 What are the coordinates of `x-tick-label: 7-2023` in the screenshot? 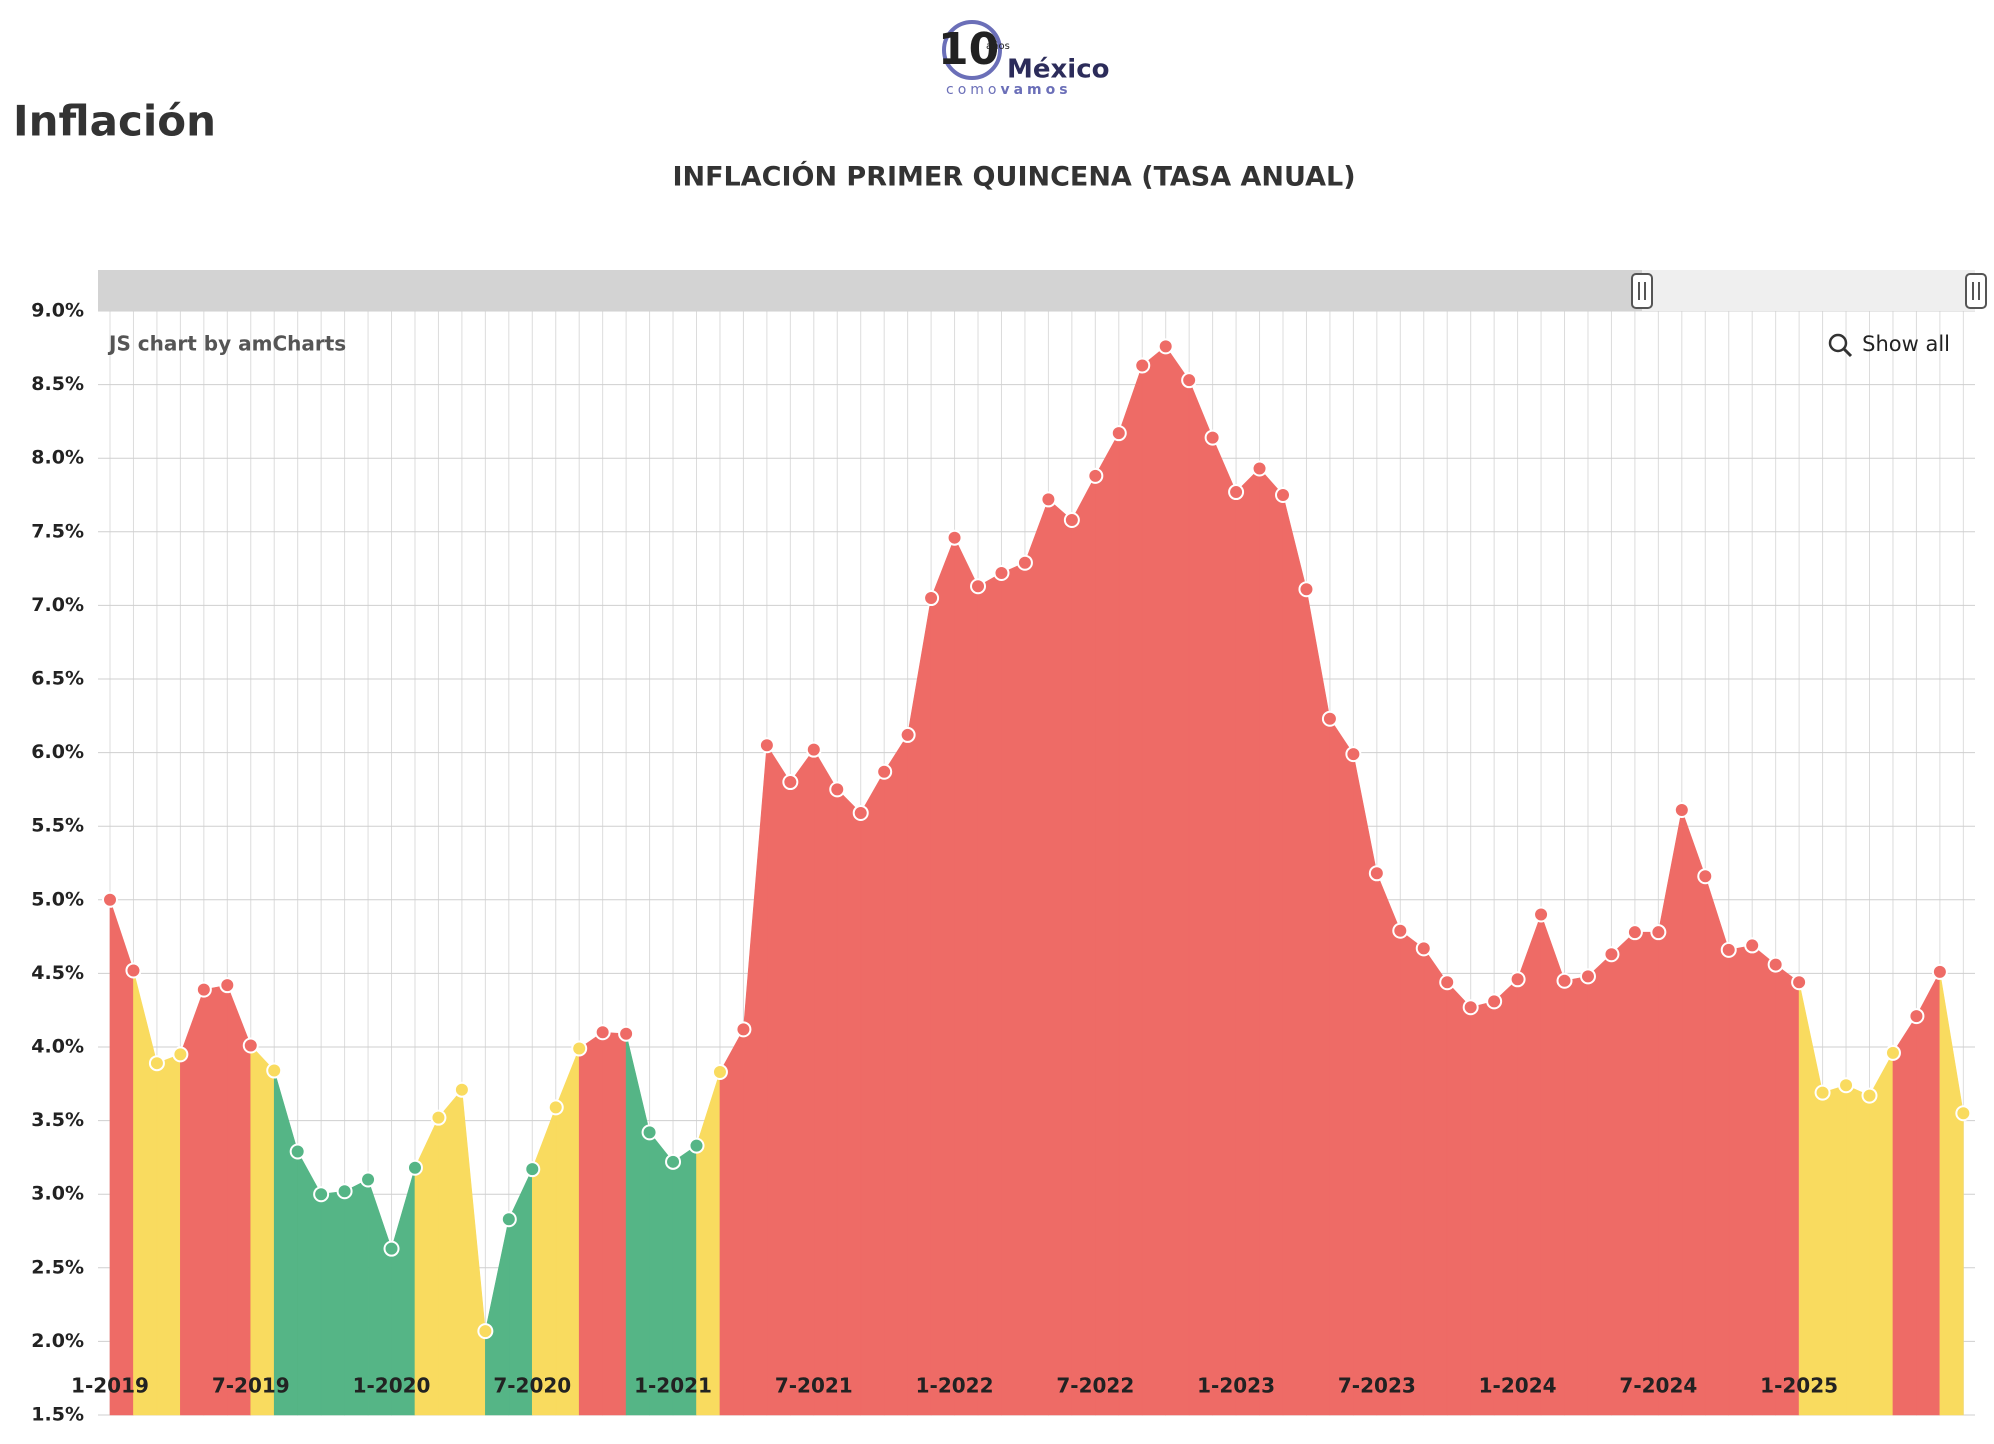 It's located at (1377, 1386).